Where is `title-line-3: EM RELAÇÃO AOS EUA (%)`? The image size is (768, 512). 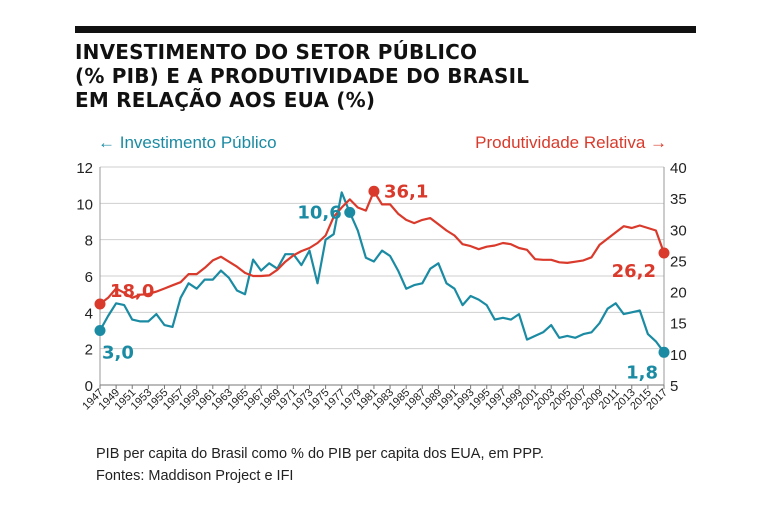 title-line-3: EM RELAÇÃO AOS EUA (%) is located at coordinates (225, 100).